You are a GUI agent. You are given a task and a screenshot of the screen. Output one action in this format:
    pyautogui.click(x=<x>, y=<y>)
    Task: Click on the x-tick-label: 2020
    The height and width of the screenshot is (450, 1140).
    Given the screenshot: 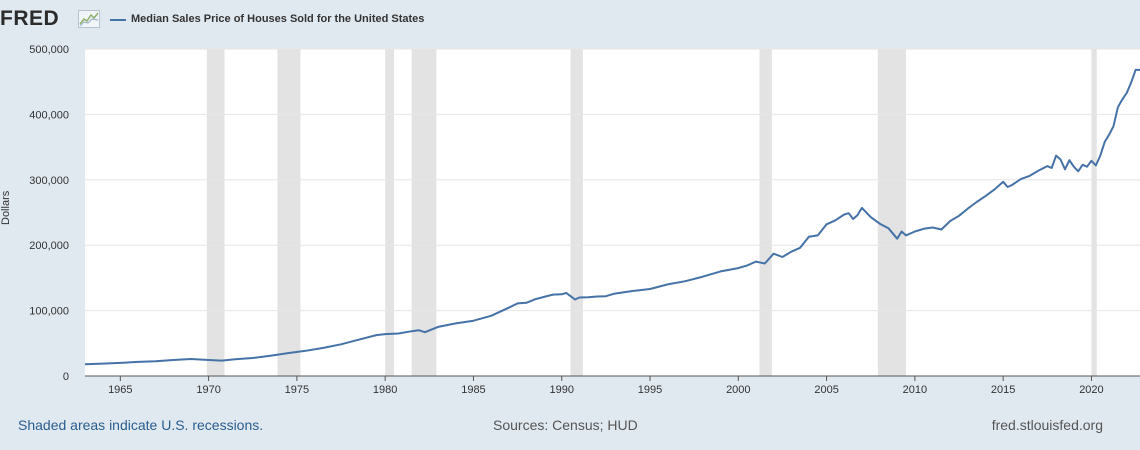 What is the action you would take?
    pyautogui.click(x=1091, y=390)
    